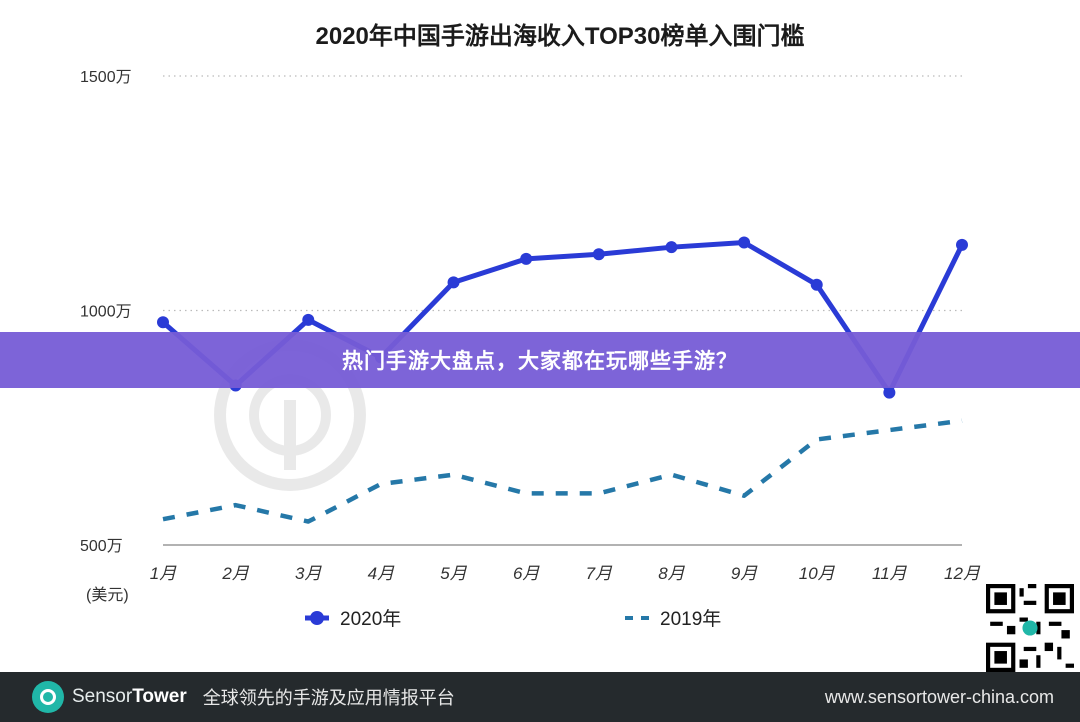  Describe the element at coordinates (565, 573) in the screenshot. I see `x-axis: 1月 2月 3月 4月 5月 6月 7月 8月 9月 10月 11月 12月` at that location.